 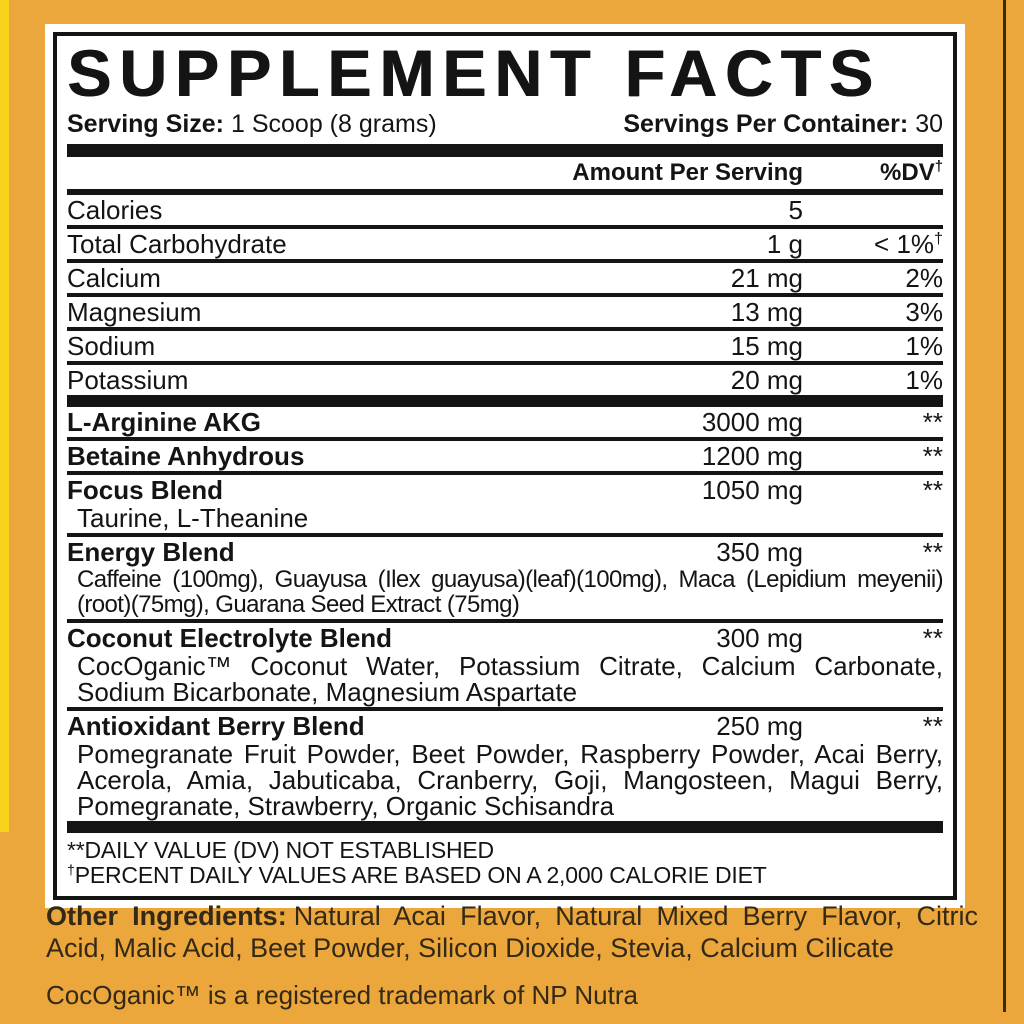 I want to click on blend-row: Focus Blend 1050 mg **, so click(x=505, y=490).